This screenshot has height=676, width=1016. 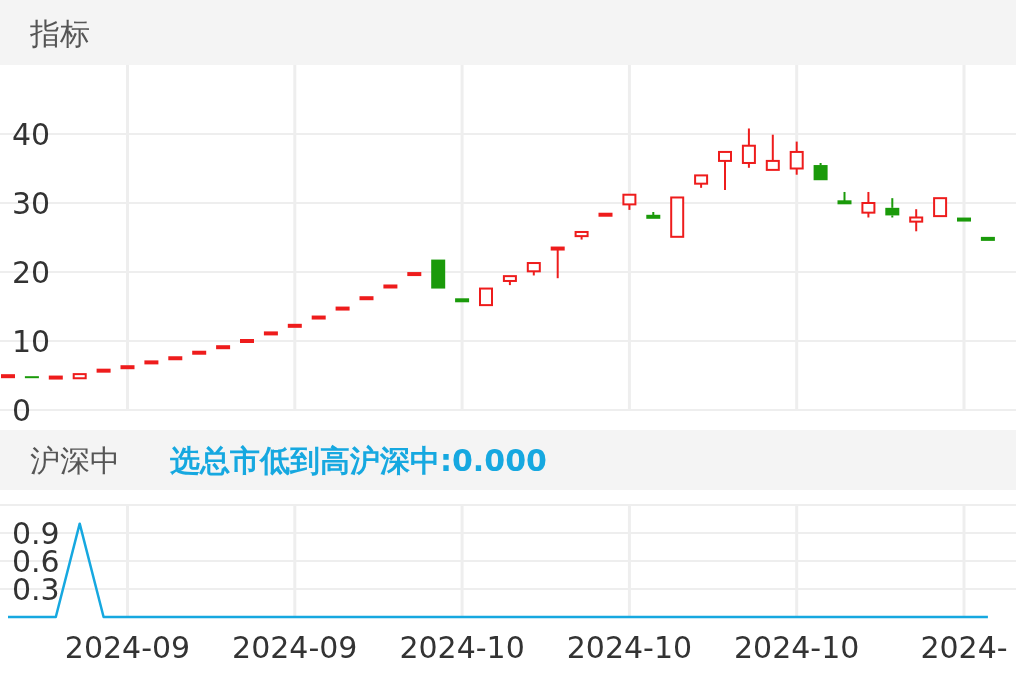 I want to click on x-tick-label: 2024-, so click(x=964, y=647).